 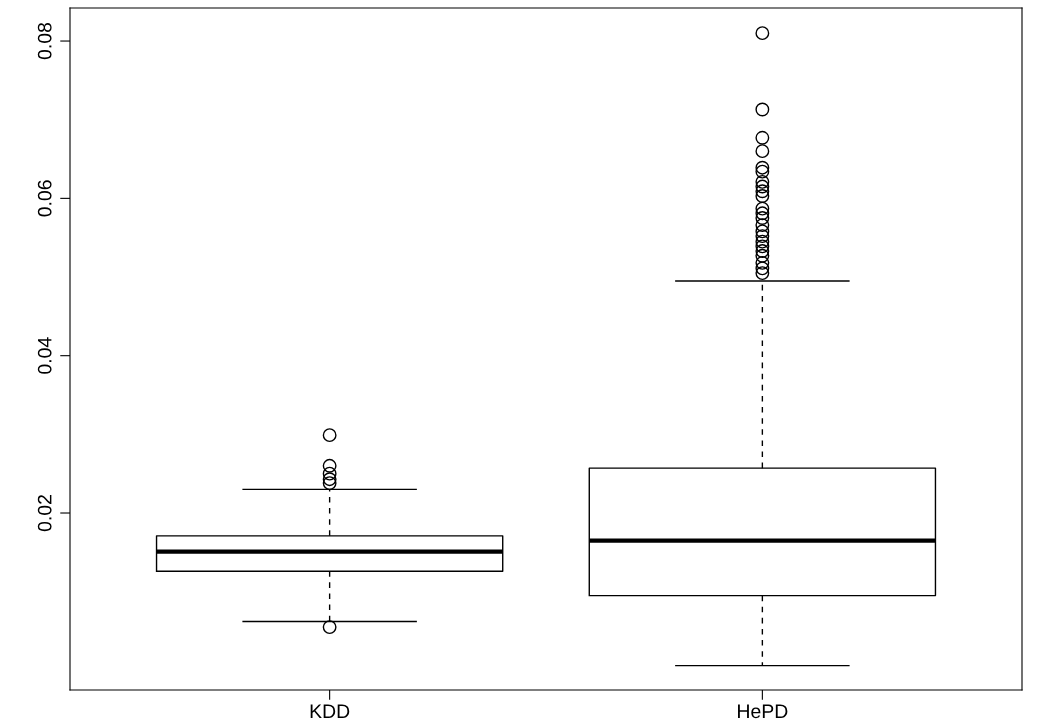 I want to click on y-tick-label: 0.02, so click(x=44, y=513).